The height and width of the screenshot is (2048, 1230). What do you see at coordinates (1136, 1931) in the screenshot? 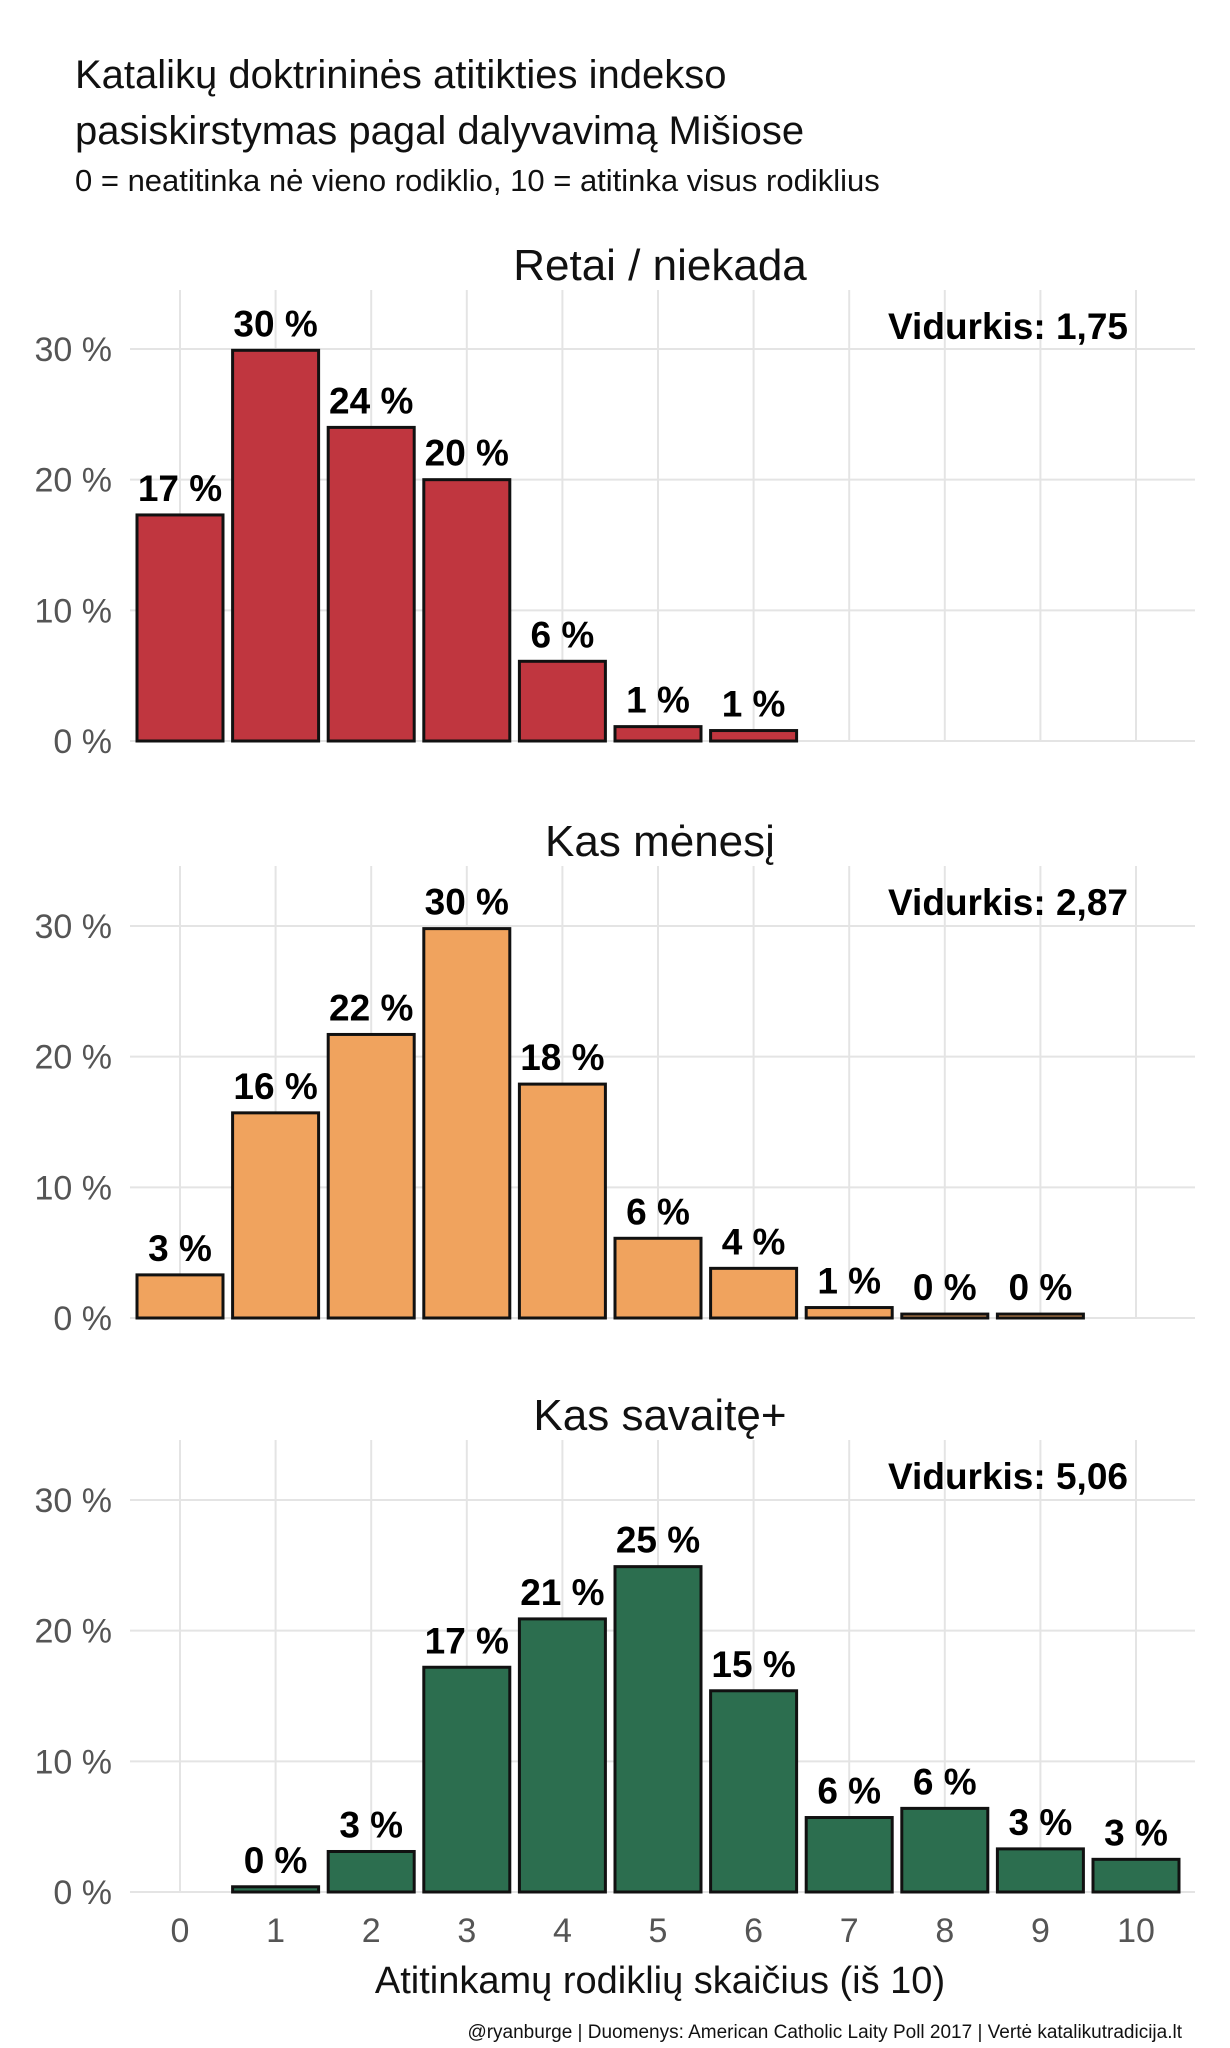
I see `x-tick-label: 10` at bounding box center [1136, 1931].